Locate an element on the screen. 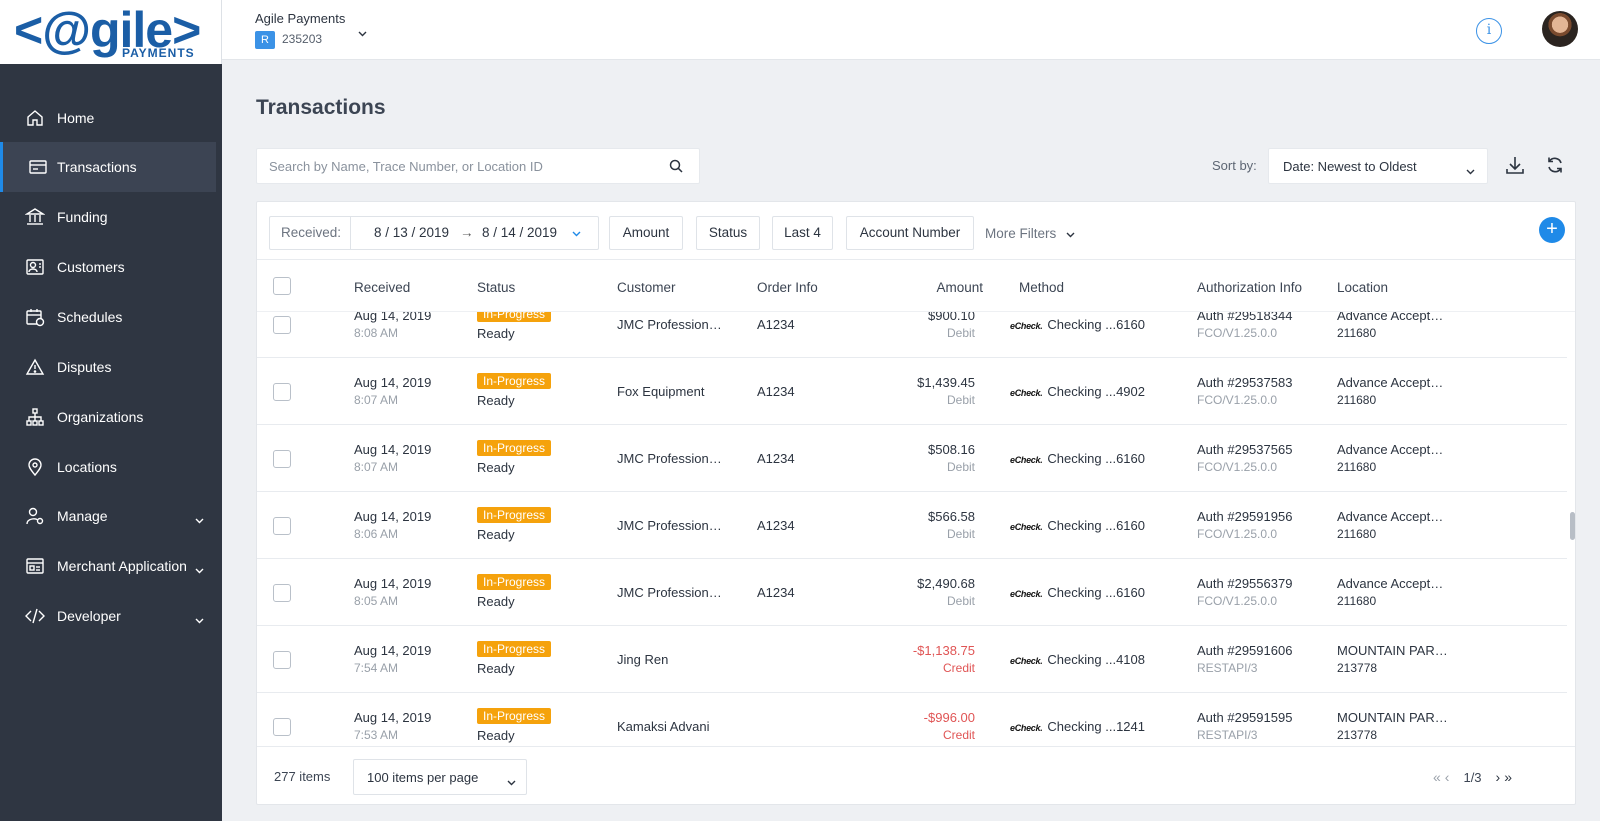 The image size is (1600, 821). more-filters-button: More Filters is located at coordinates (1030, 233).